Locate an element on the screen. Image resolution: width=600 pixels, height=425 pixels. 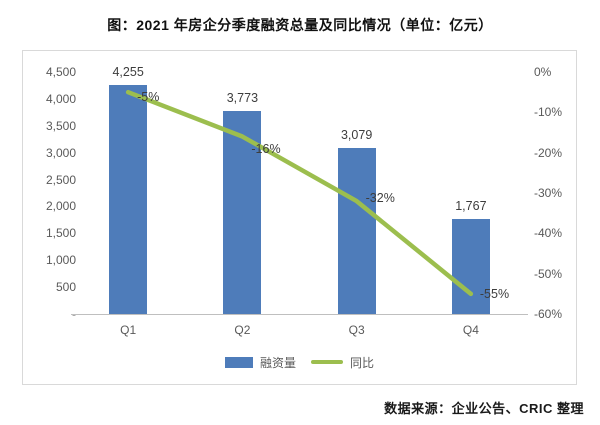
y-axis-tick-right: -10% is located at coordinates (548, 112).